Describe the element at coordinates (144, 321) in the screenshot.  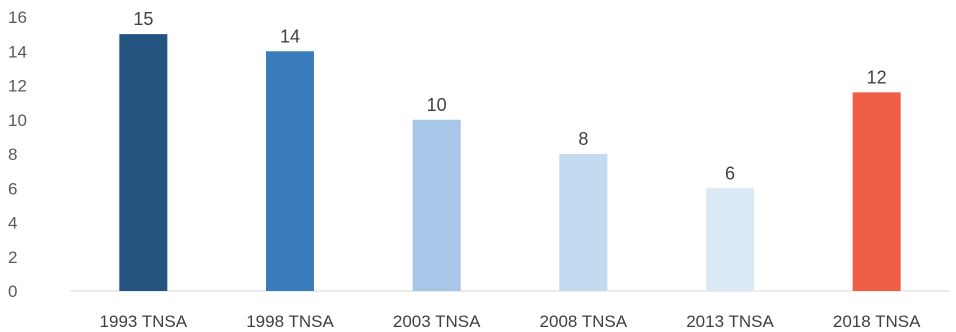
I see `x-tick-label: 1993 TNSA` at that location.